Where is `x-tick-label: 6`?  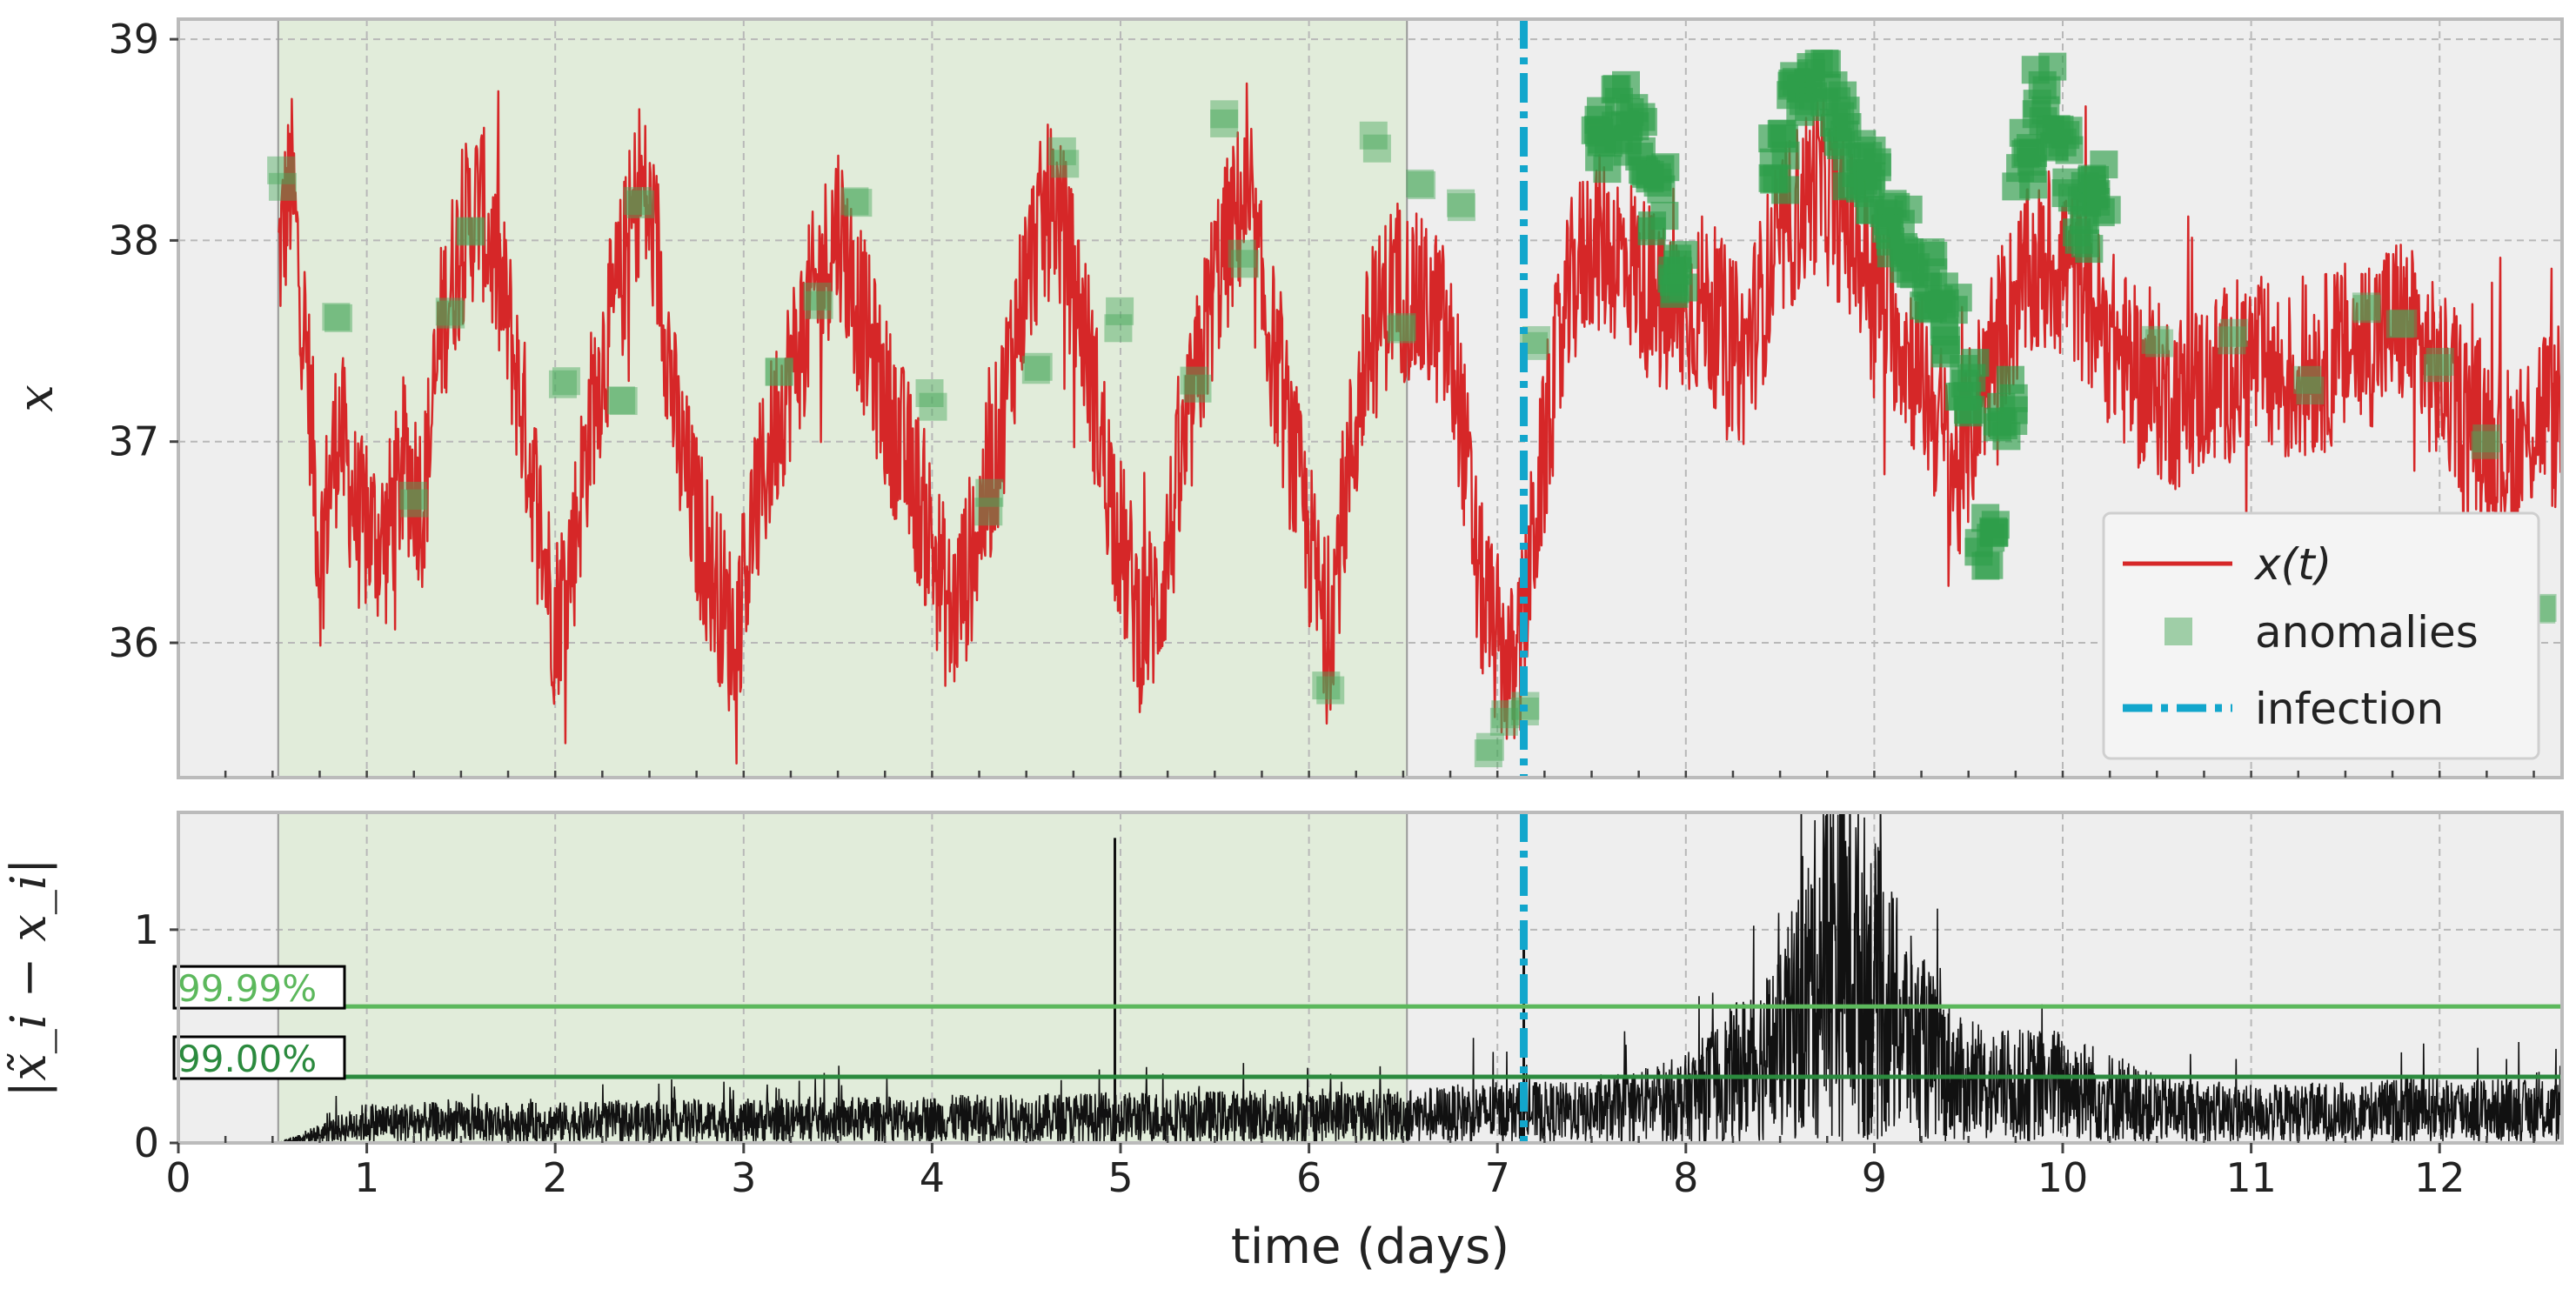 x-tick-label: 6 is located at coordinates (1308, 1177).